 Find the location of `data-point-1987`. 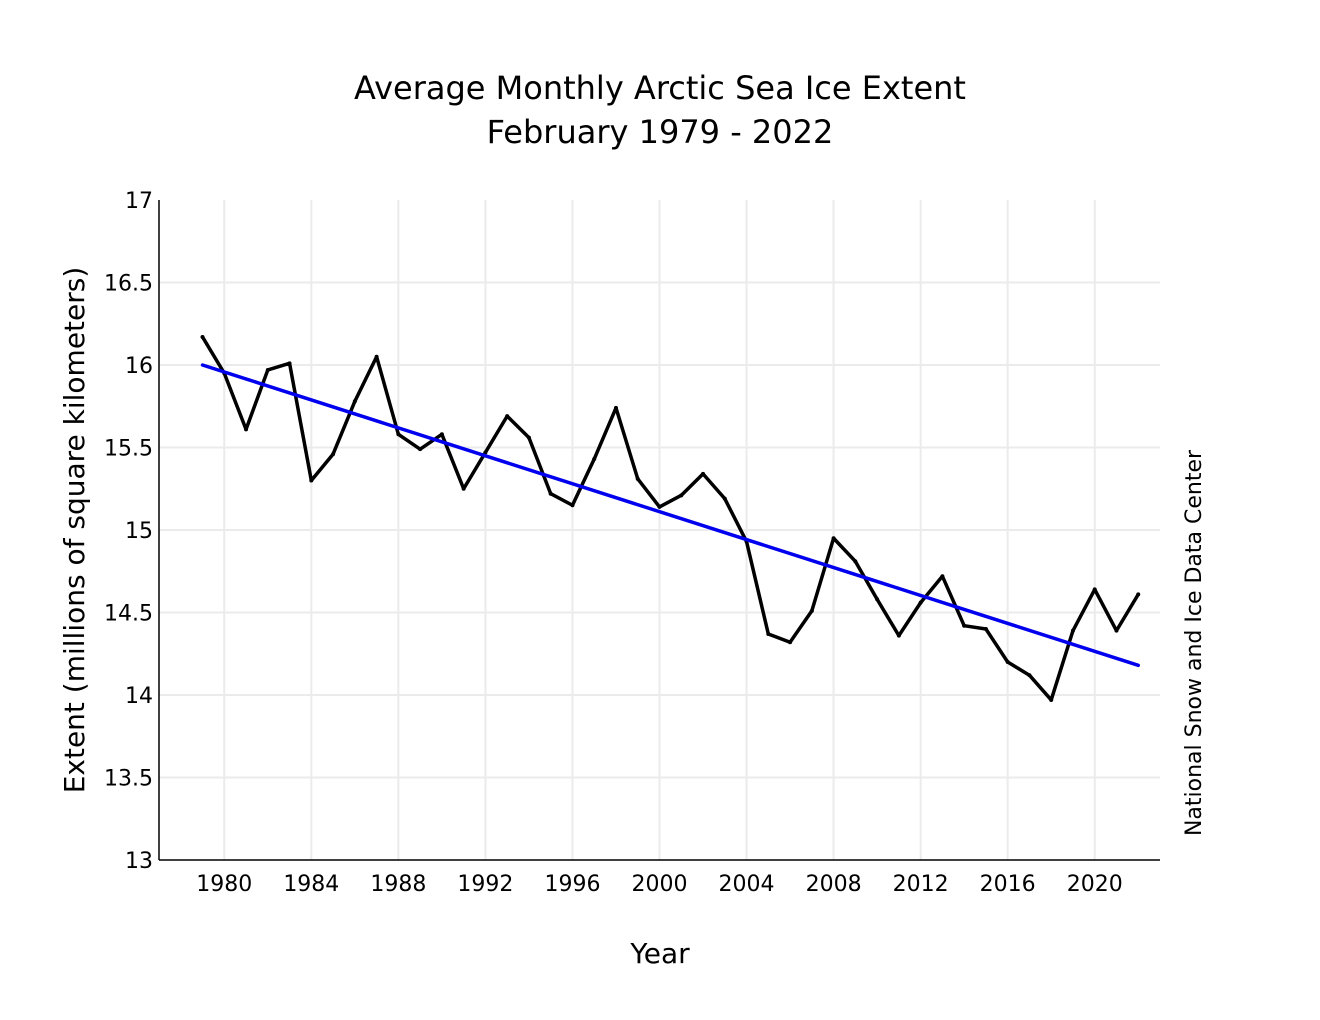

data-point-1987 is located at coordinates (376, 356).